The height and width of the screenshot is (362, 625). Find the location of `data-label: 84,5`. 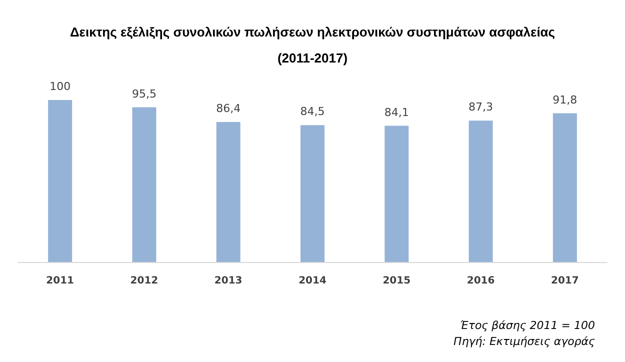

data-label: 84,5 is located at coordinates (312, 111).